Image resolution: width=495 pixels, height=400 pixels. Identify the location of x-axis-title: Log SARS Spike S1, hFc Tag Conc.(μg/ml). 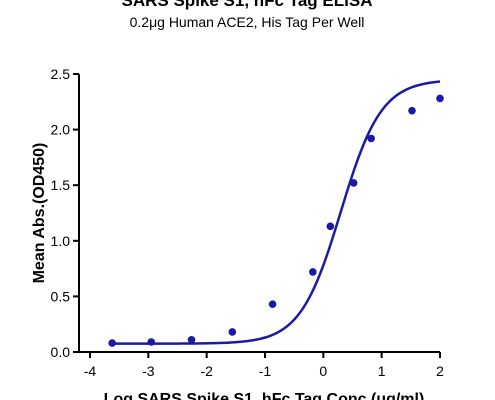
(264, 395).